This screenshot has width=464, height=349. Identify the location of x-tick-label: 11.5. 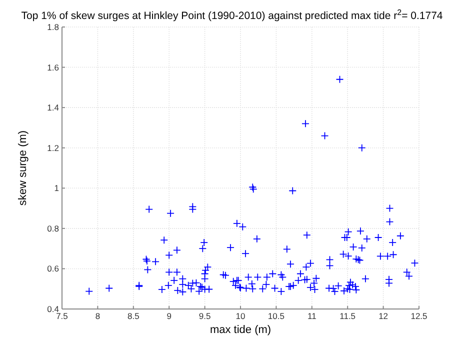
(348, 316).